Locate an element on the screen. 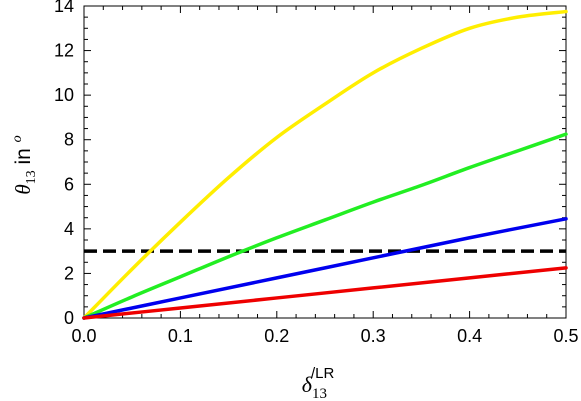 The width and height of the screenshot is (581, 401). x-tick-label: 0.4 is located at coordinates (469, 336).